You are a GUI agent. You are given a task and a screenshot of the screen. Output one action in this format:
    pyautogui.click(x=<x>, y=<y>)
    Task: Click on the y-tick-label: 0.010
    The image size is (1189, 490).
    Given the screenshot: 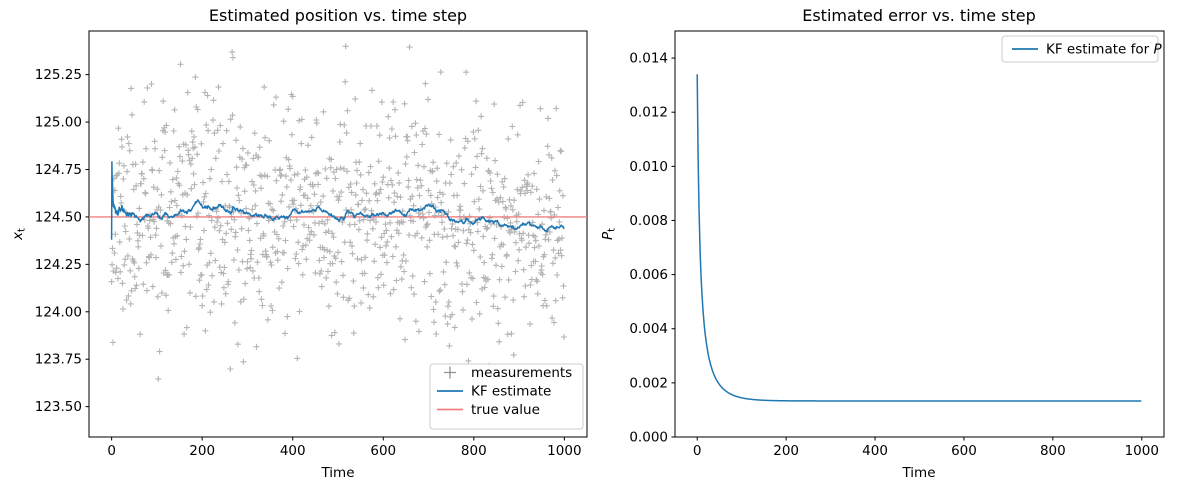 What is the action you would take?
    pyautogui.click(x=648, y=167)
    